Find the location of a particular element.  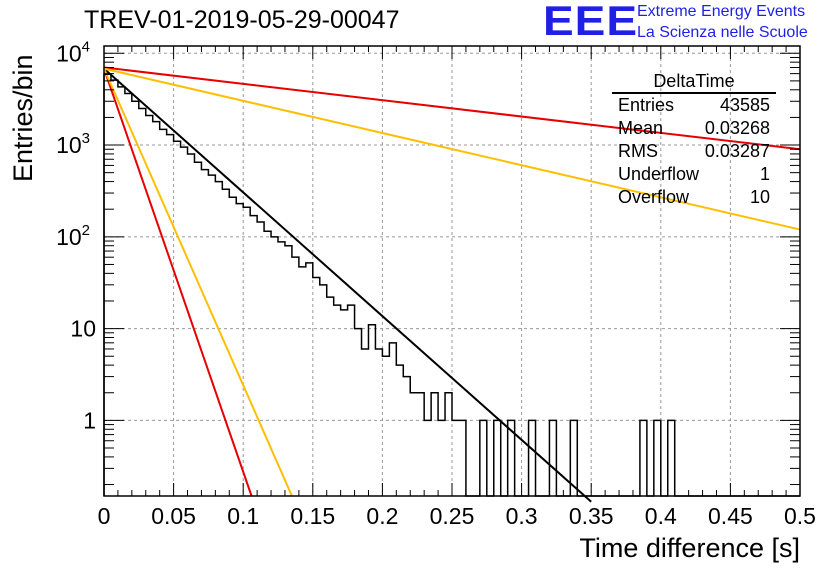

stats-value: 0.03268 is located at coordinates (737, 128).